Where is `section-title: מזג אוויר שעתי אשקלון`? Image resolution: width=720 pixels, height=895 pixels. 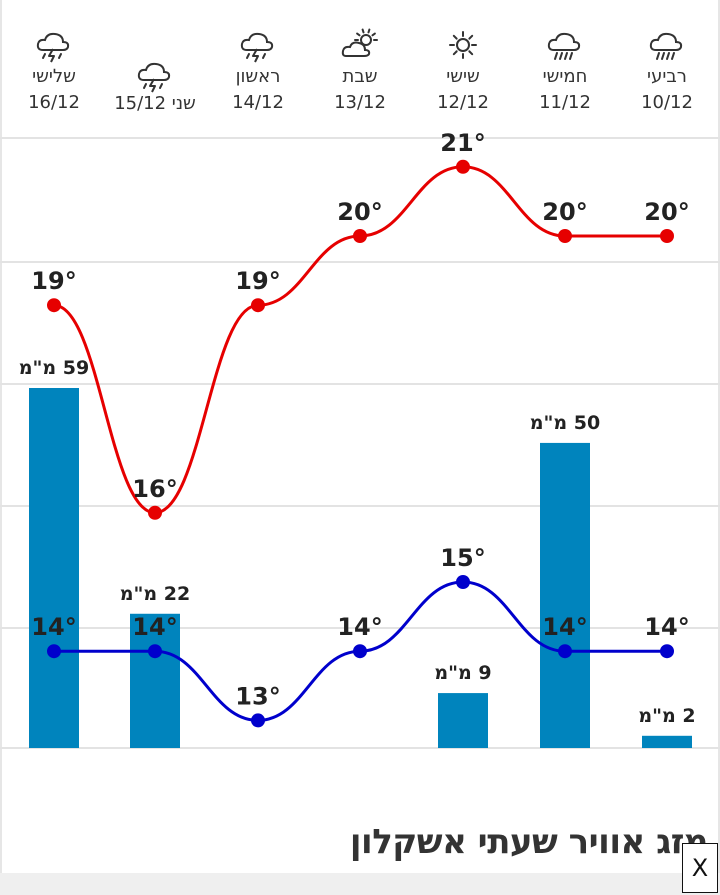 section-title: מזג אוויר שעתי אשקלון is located at coordinates (529, 842).